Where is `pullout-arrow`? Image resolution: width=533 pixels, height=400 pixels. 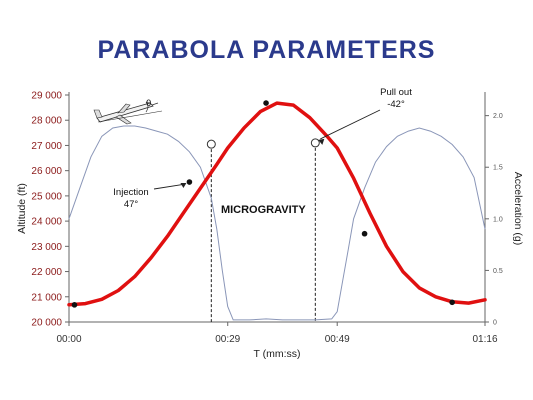
pullout-arrow is located at coordinates (350, 124).